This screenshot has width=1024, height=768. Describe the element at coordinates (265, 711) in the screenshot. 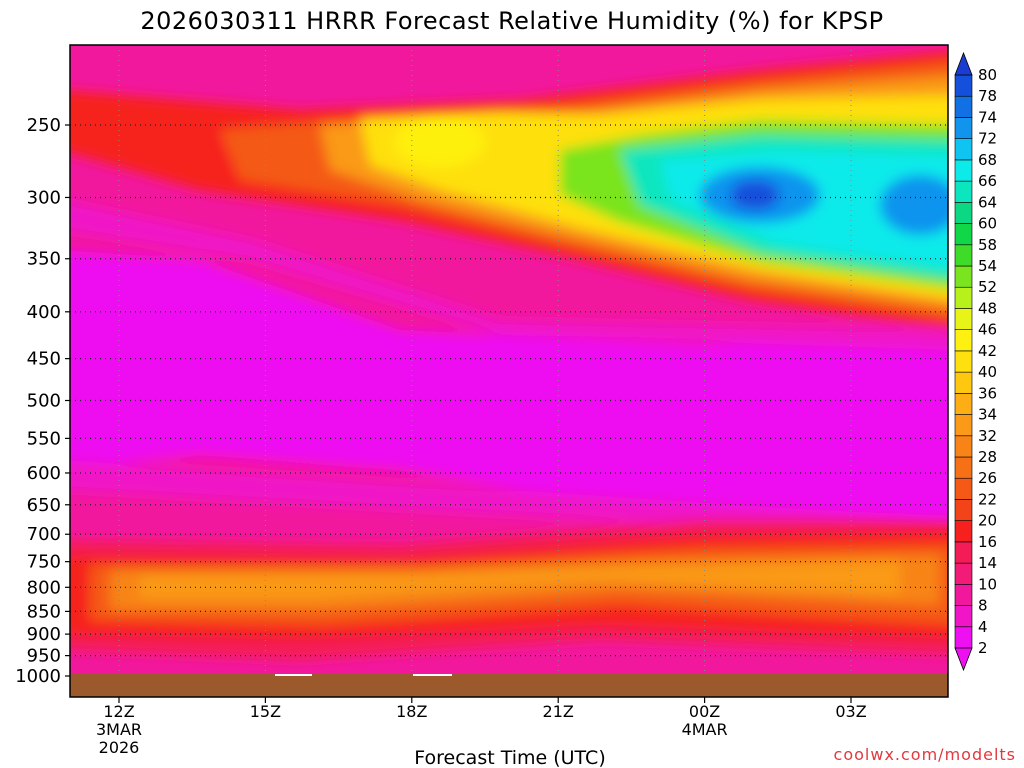

I see `x-tick-label: 15Z` at that location.